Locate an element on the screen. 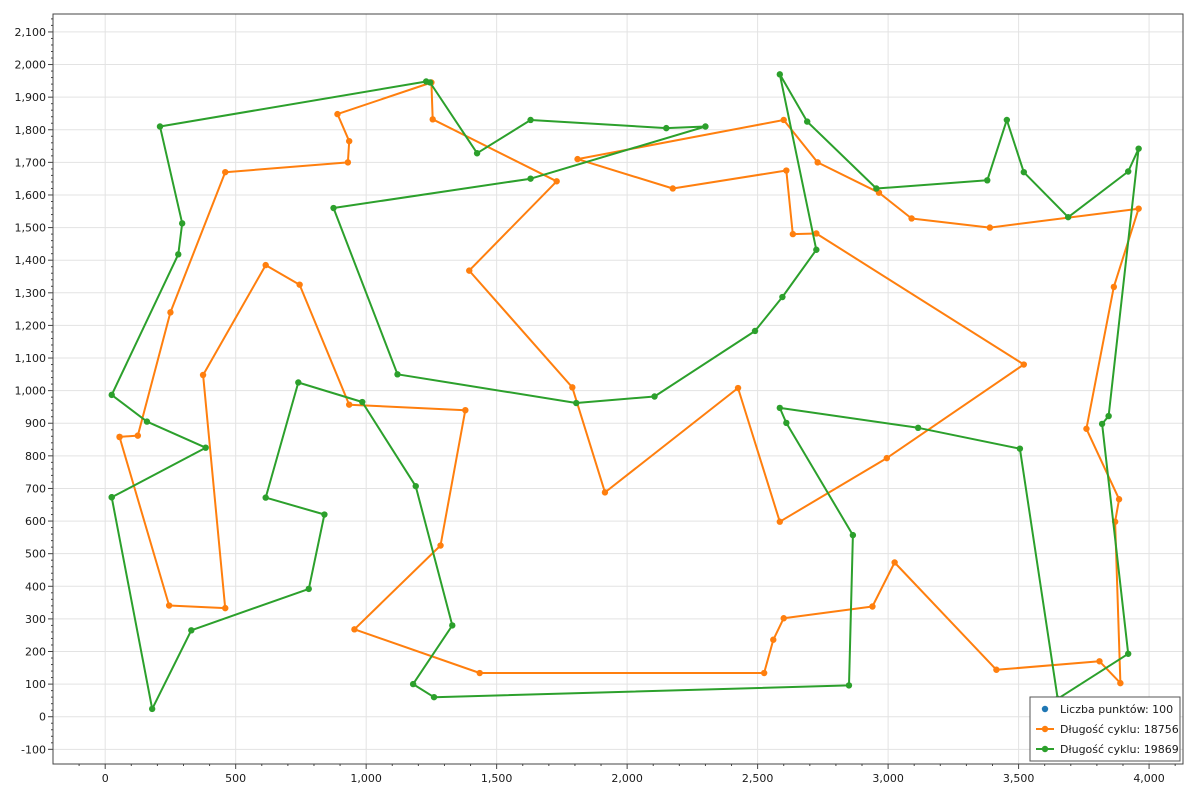 The height and width of the screenshot is (800, 1200). y-tick-label: 300 is located at coordinates (35, 619).